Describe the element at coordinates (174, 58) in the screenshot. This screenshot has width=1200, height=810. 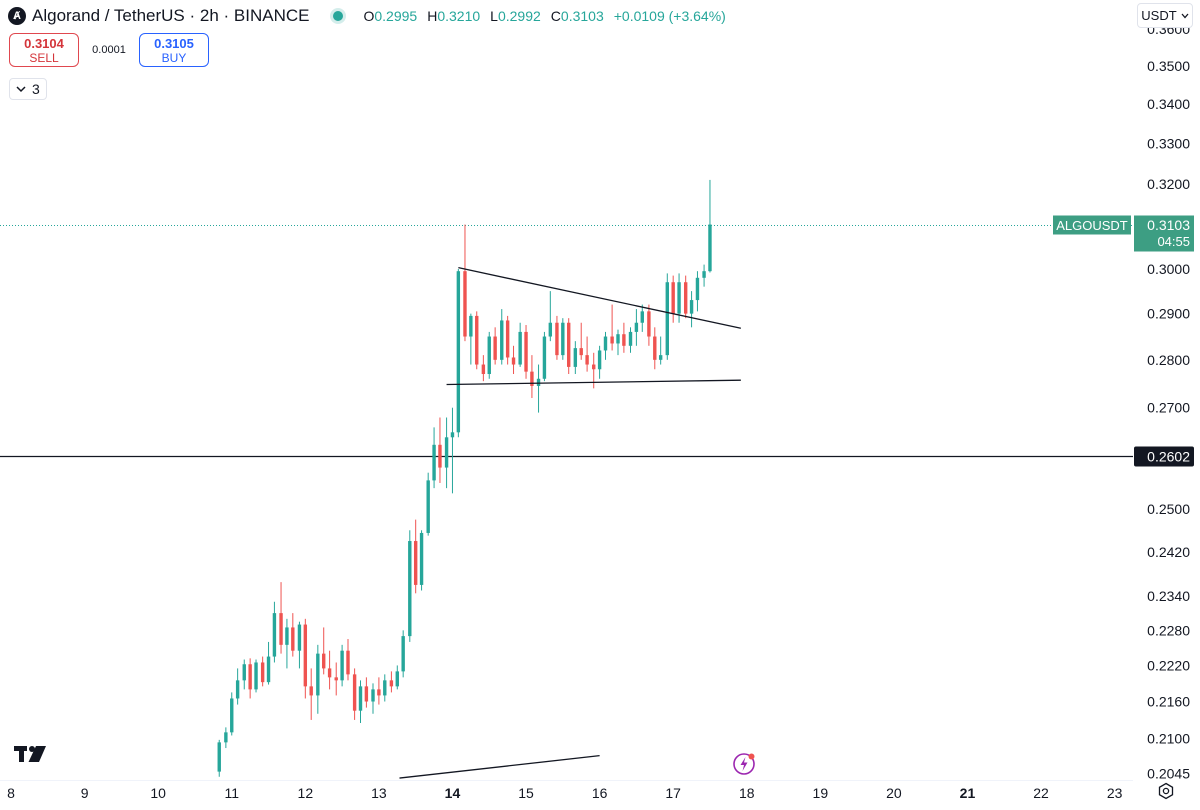
I see `buy-label: BUY` at that location.